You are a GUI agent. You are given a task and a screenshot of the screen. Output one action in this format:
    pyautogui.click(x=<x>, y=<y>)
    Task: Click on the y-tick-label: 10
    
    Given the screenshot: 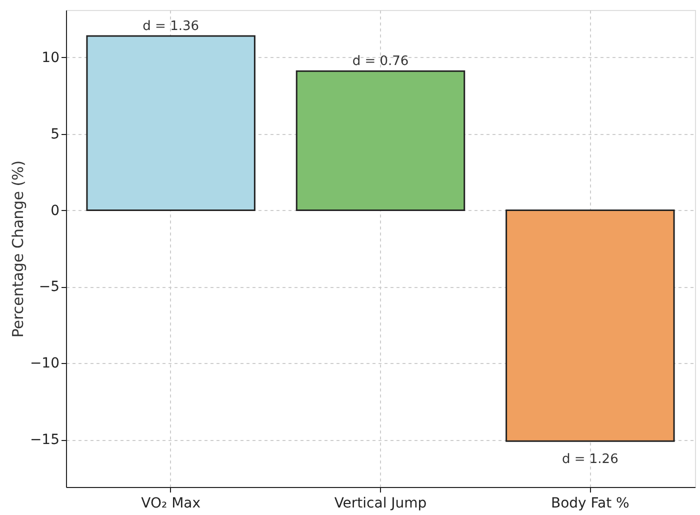 What is the action you would take?
    pyautogui.click(x=51, y=58)
    